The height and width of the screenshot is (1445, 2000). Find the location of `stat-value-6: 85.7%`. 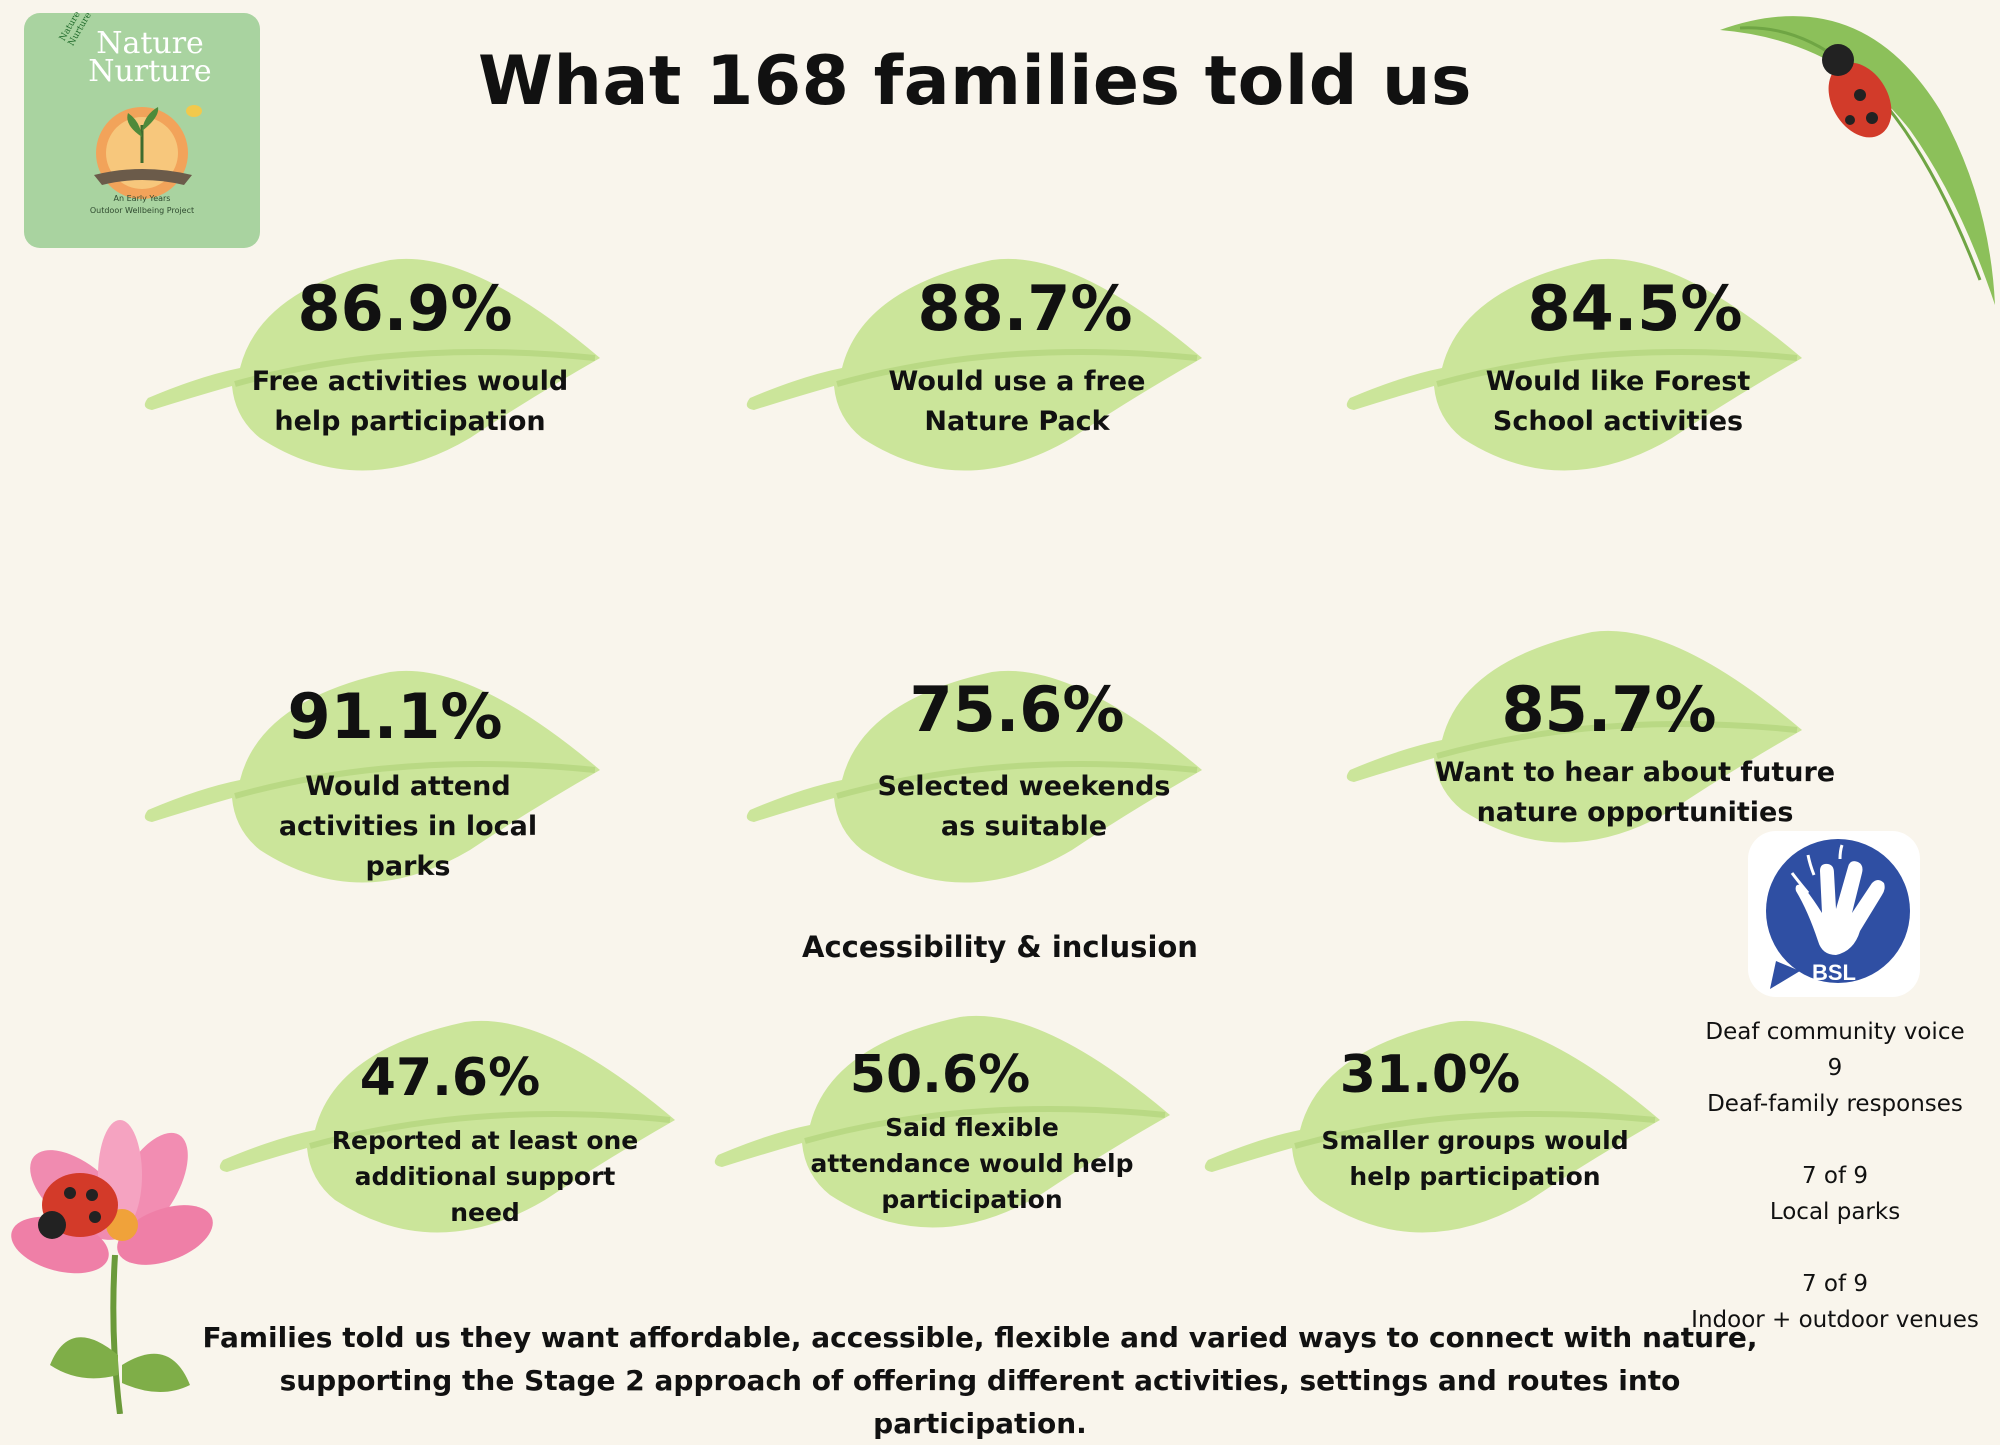

stat-value-6: 85.7% is located at coordinates (1609, 709).